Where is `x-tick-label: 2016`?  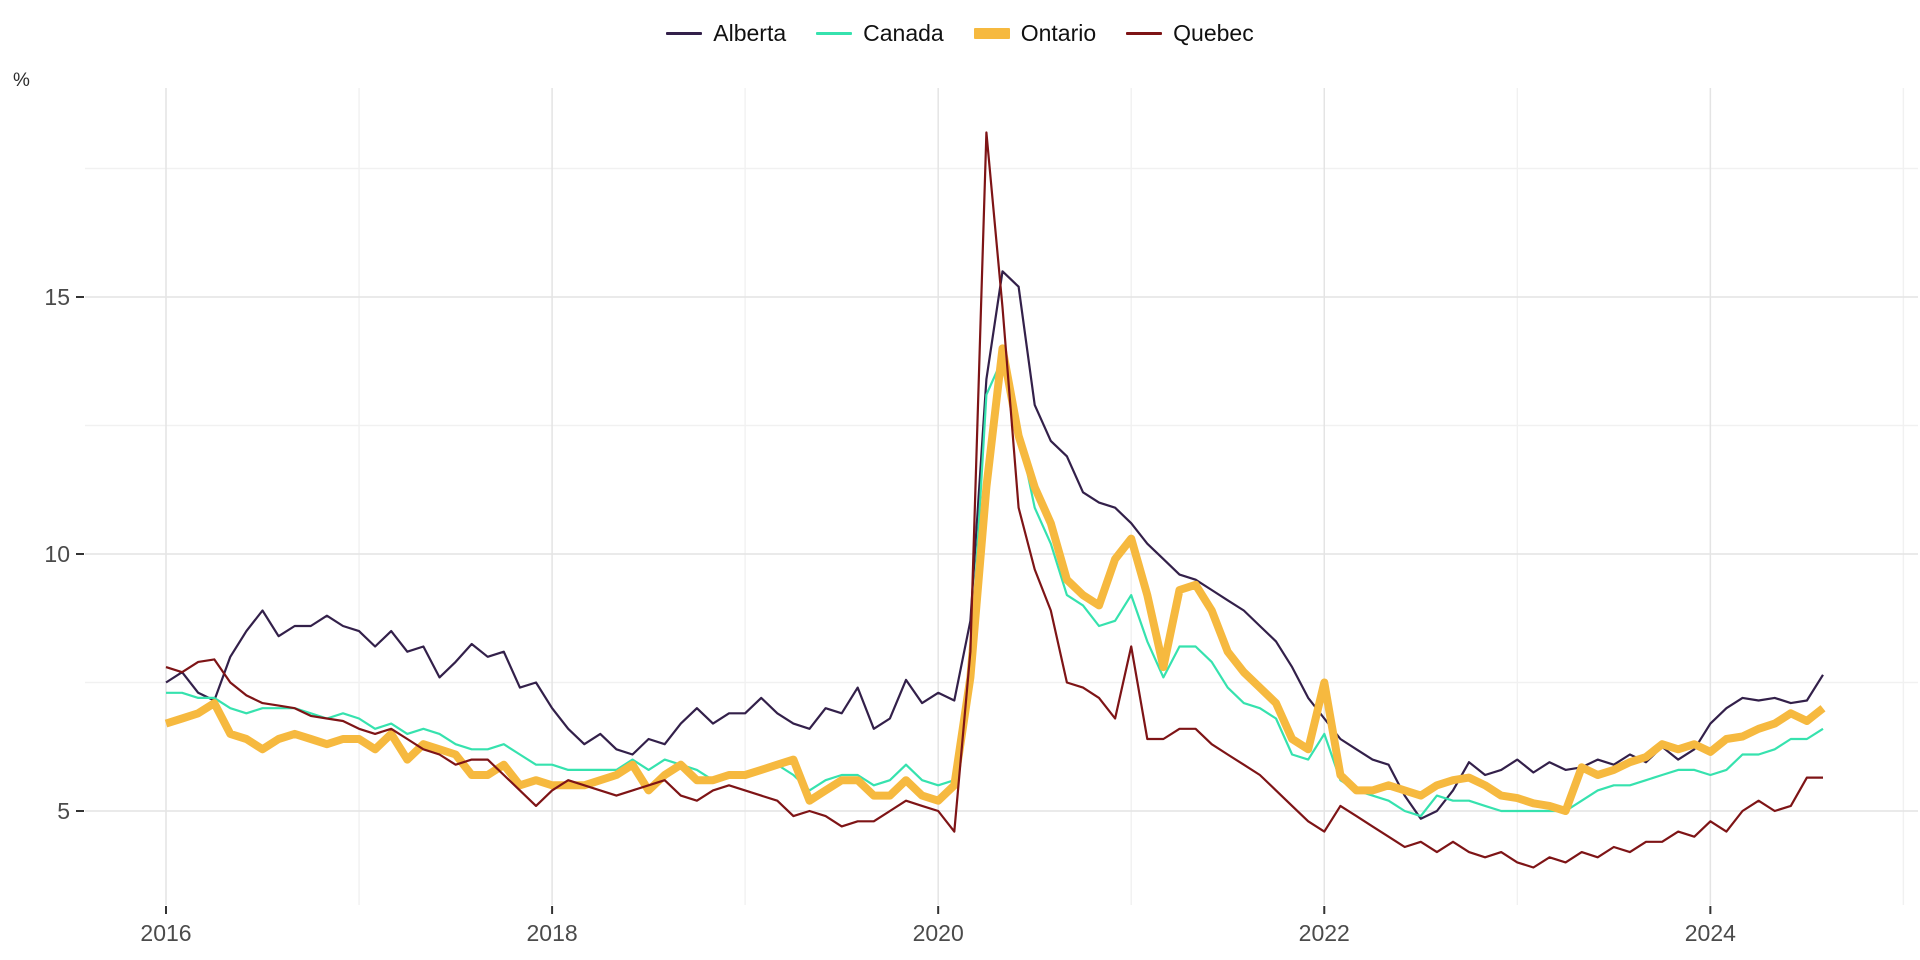 x-tick-label: 2016 is located at coordinates (165, 933).